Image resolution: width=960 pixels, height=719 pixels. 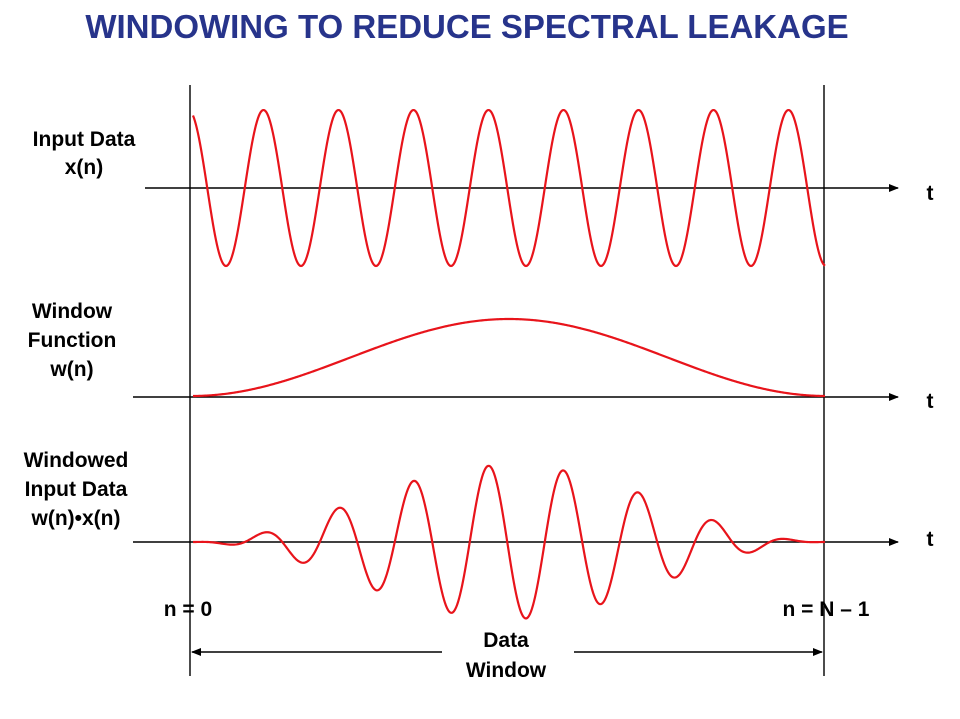 What do you see at coordinates (509, 542) in the screenshot?
I see `windowed-signal-curve` at bounding box center [509, 542].